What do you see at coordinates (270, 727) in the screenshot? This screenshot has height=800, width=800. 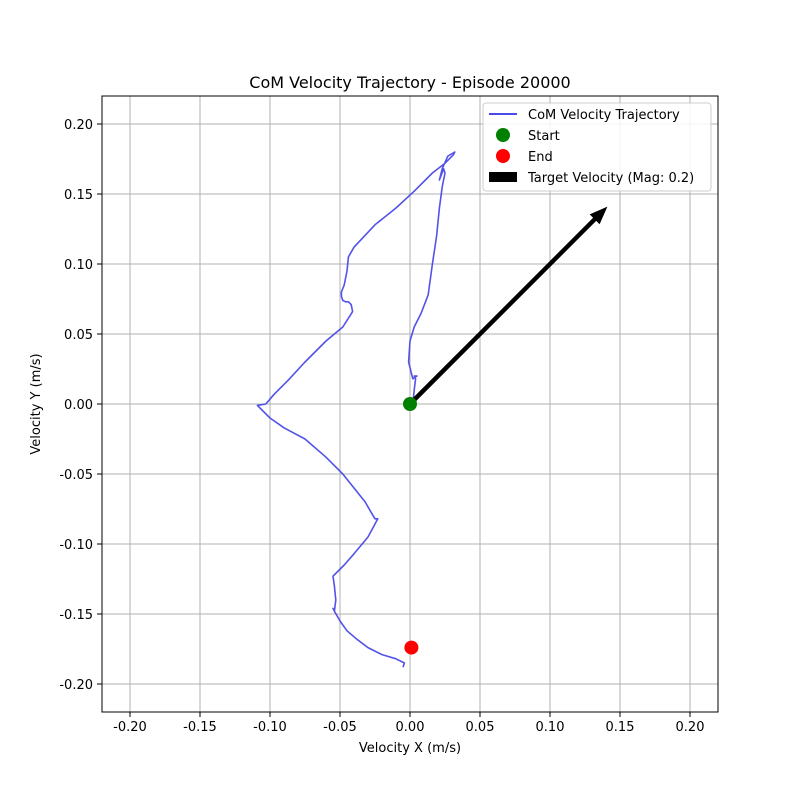 I see `x-tick-label: -0.10` at bounding box center [270, 727].